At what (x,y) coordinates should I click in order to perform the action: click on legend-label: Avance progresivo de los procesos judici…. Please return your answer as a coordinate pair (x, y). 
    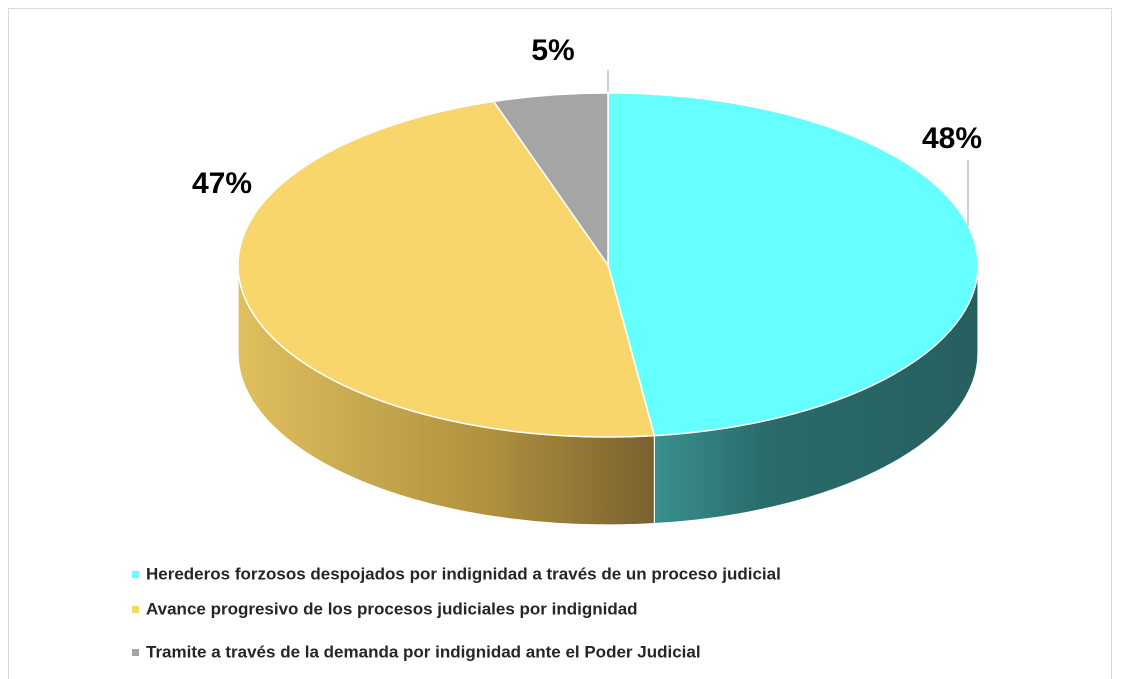
    Looking at the image, I should click on (392, 608).